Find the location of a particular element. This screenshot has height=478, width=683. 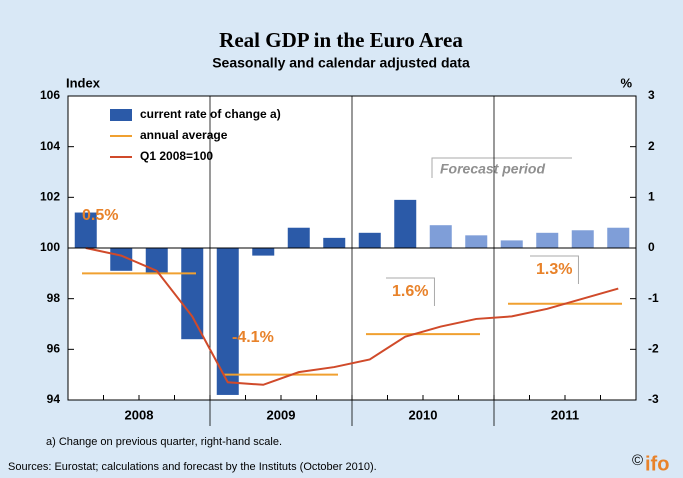

chart-subtitle: Seasonally and calendar adjusted data is located at coordinates (341, 63).